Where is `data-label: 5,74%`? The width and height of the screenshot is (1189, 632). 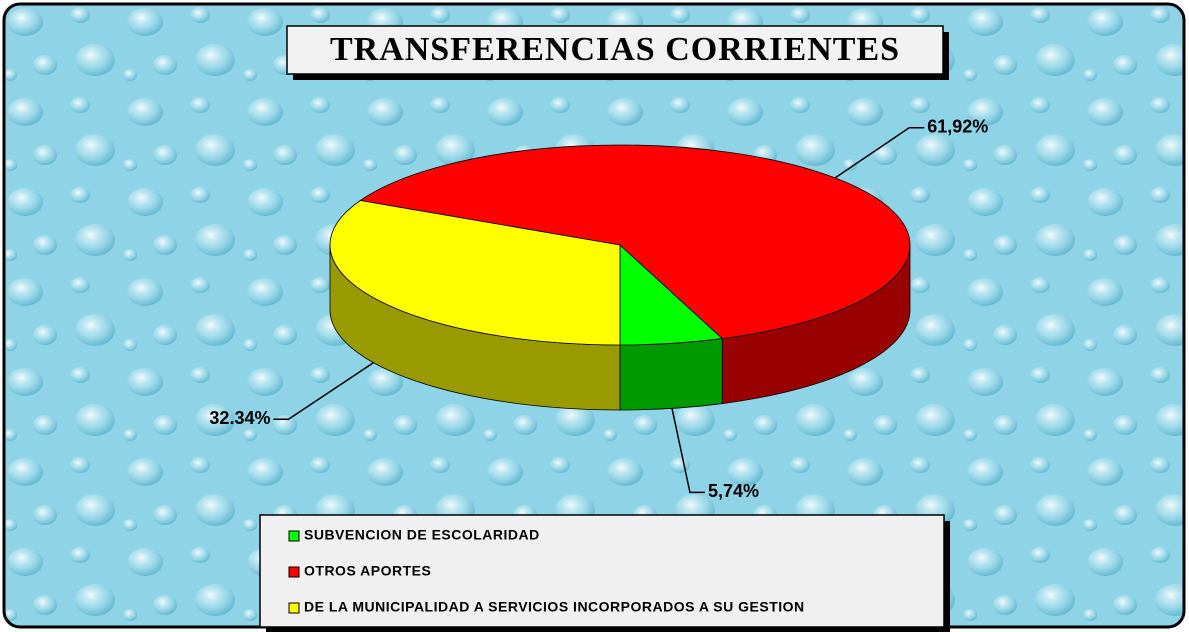 data-label: 5,74% is located at coordinates (733, 491).